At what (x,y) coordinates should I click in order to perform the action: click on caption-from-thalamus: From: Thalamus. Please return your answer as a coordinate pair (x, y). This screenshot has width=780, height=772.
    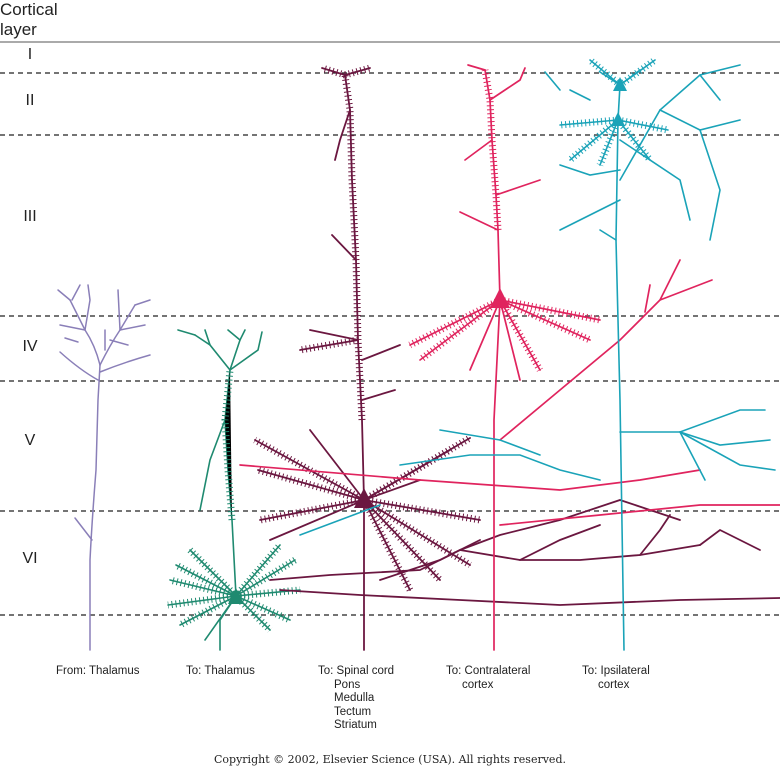
    Looking at the image, I should click on (98, 671).